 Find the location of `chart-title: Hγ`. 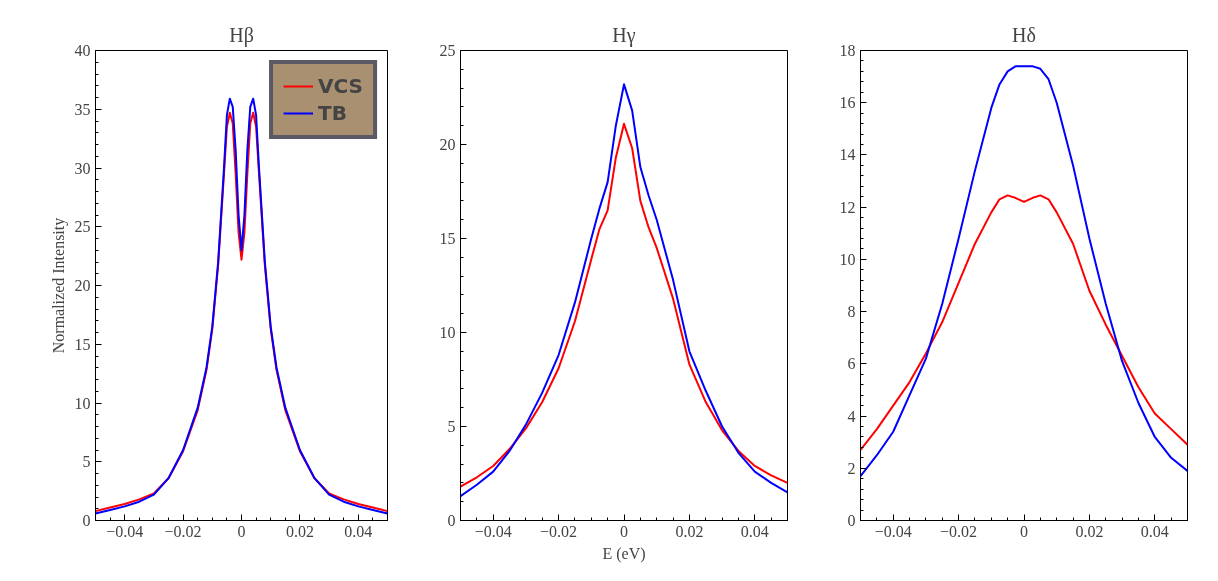

chart-title: Hγ is located at coordinates (624, 35).